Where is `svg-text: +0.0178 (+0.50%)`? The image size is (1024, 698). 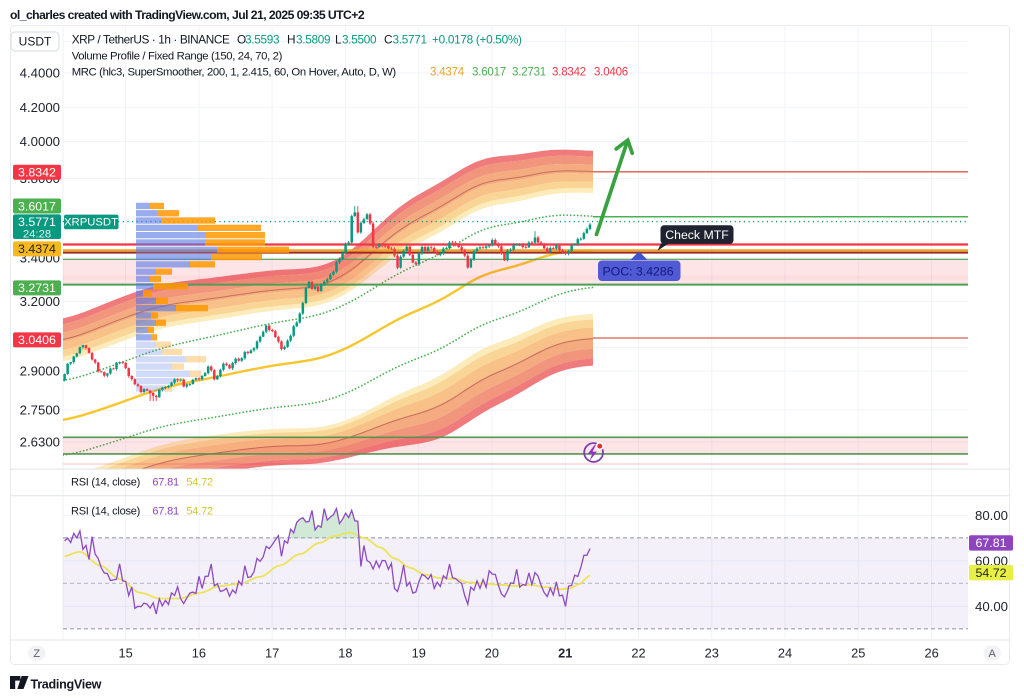 svg-text: +0.0178 (+0.50%) is located at coordinates (477, 40).